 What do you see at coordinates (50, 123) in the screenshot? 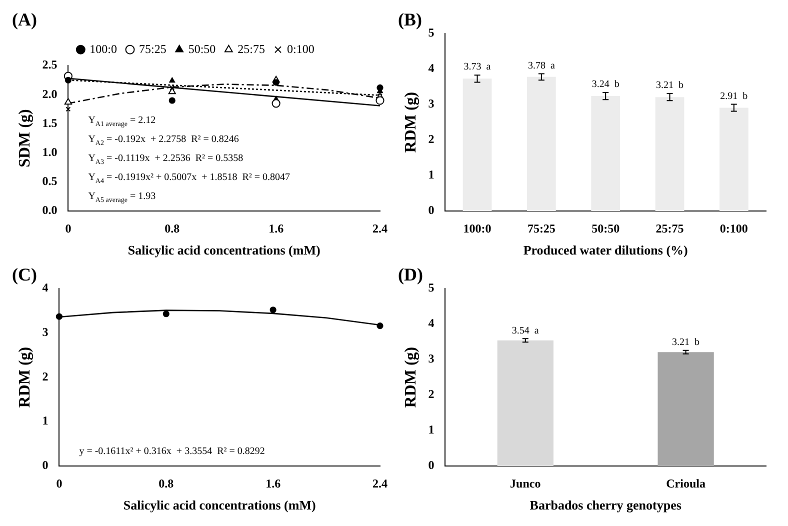
I see `y-tick-label: 1.5` at bounding box center [50, 123].